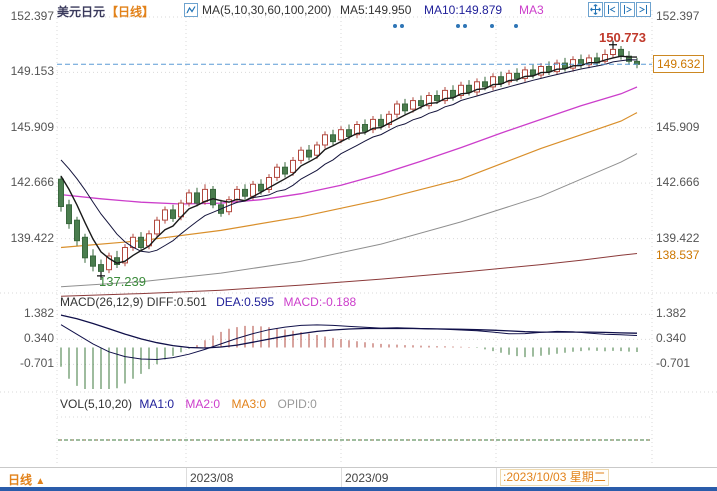  Describe the element at coordinates (130, 12) in the screenshot. I see `period-tag: 【日线】` at that location.